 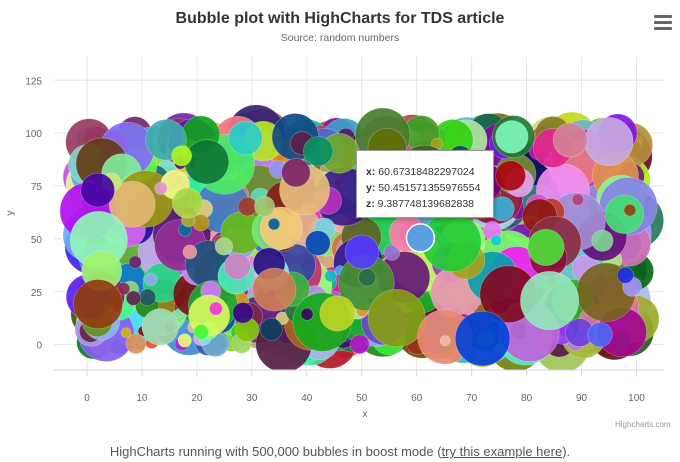 What do you see at coordinates (307, 398) in the screenshot?
I see `x-tick-label: 40` at bounding box center [307, 398].